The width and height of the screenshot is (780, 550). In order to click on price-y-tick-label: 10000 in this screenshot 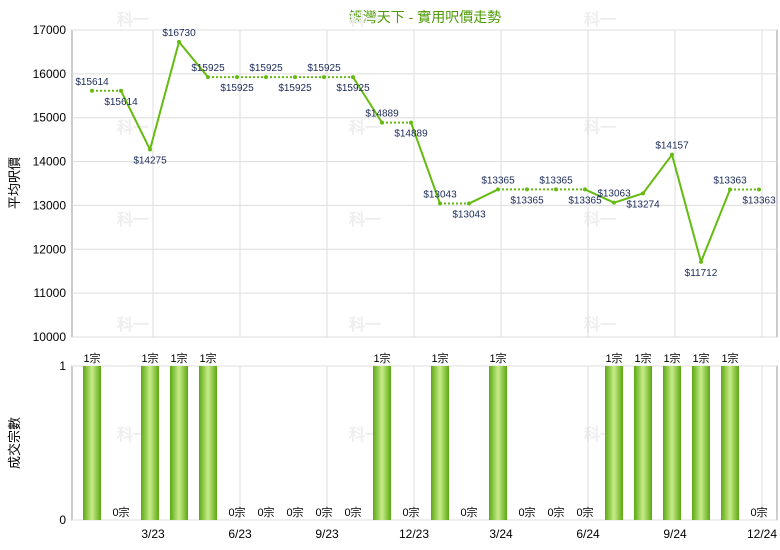, I will do `click(50, 337)`.